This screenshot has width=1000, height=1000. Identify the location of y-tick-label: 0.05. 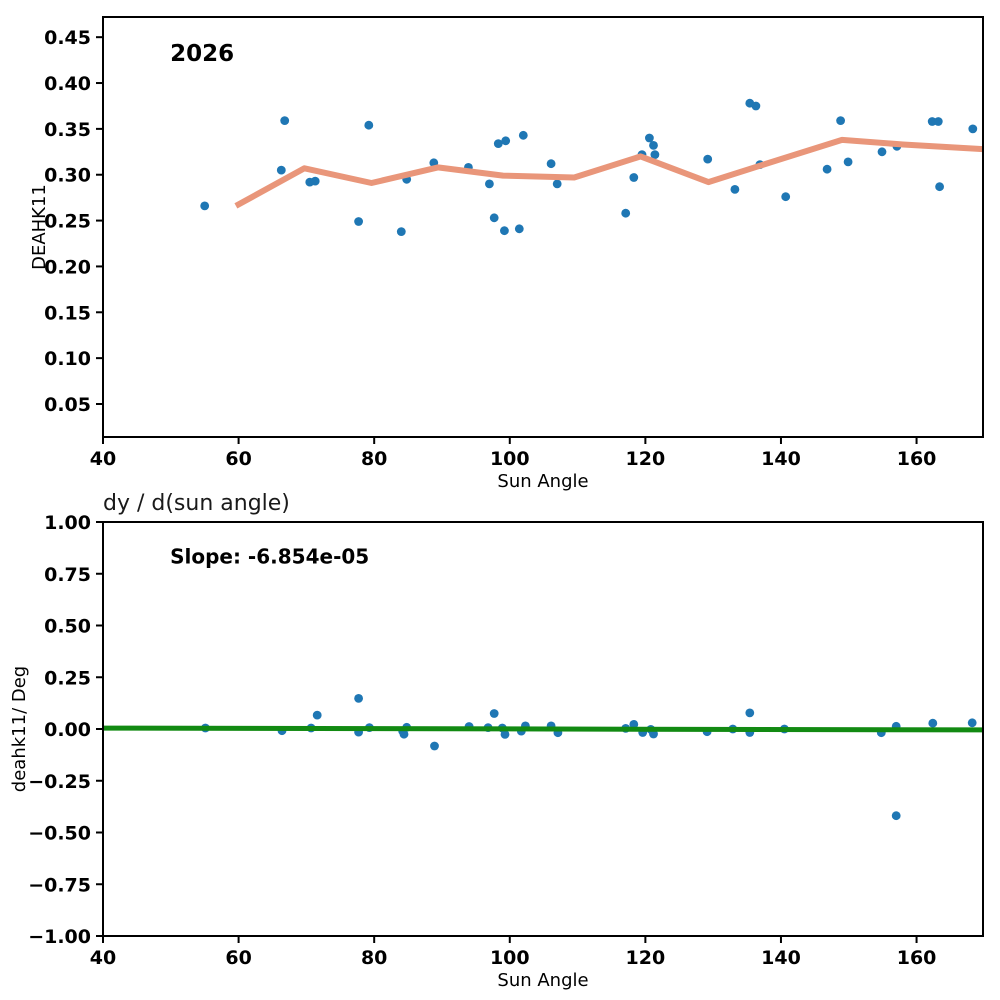
(67, 405).